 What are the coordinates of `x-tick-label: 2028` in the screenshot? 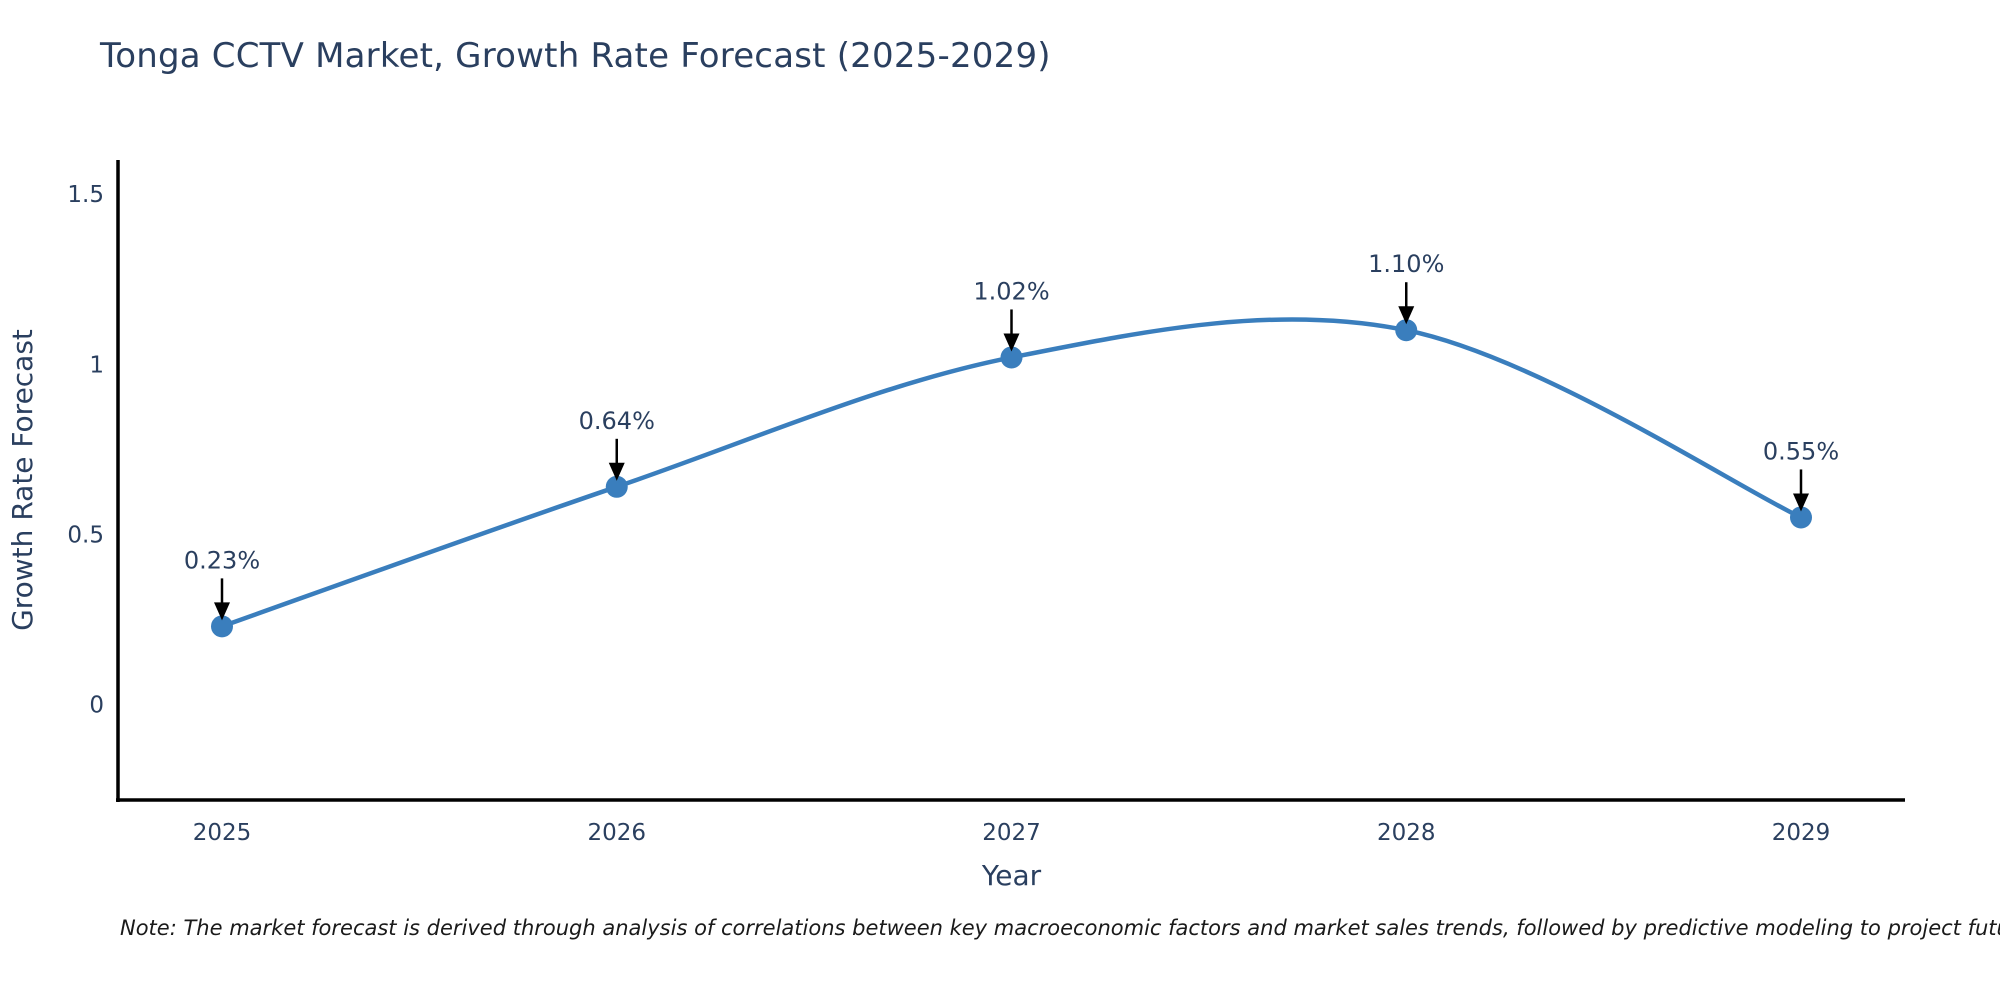 It's located at (1406, 833).